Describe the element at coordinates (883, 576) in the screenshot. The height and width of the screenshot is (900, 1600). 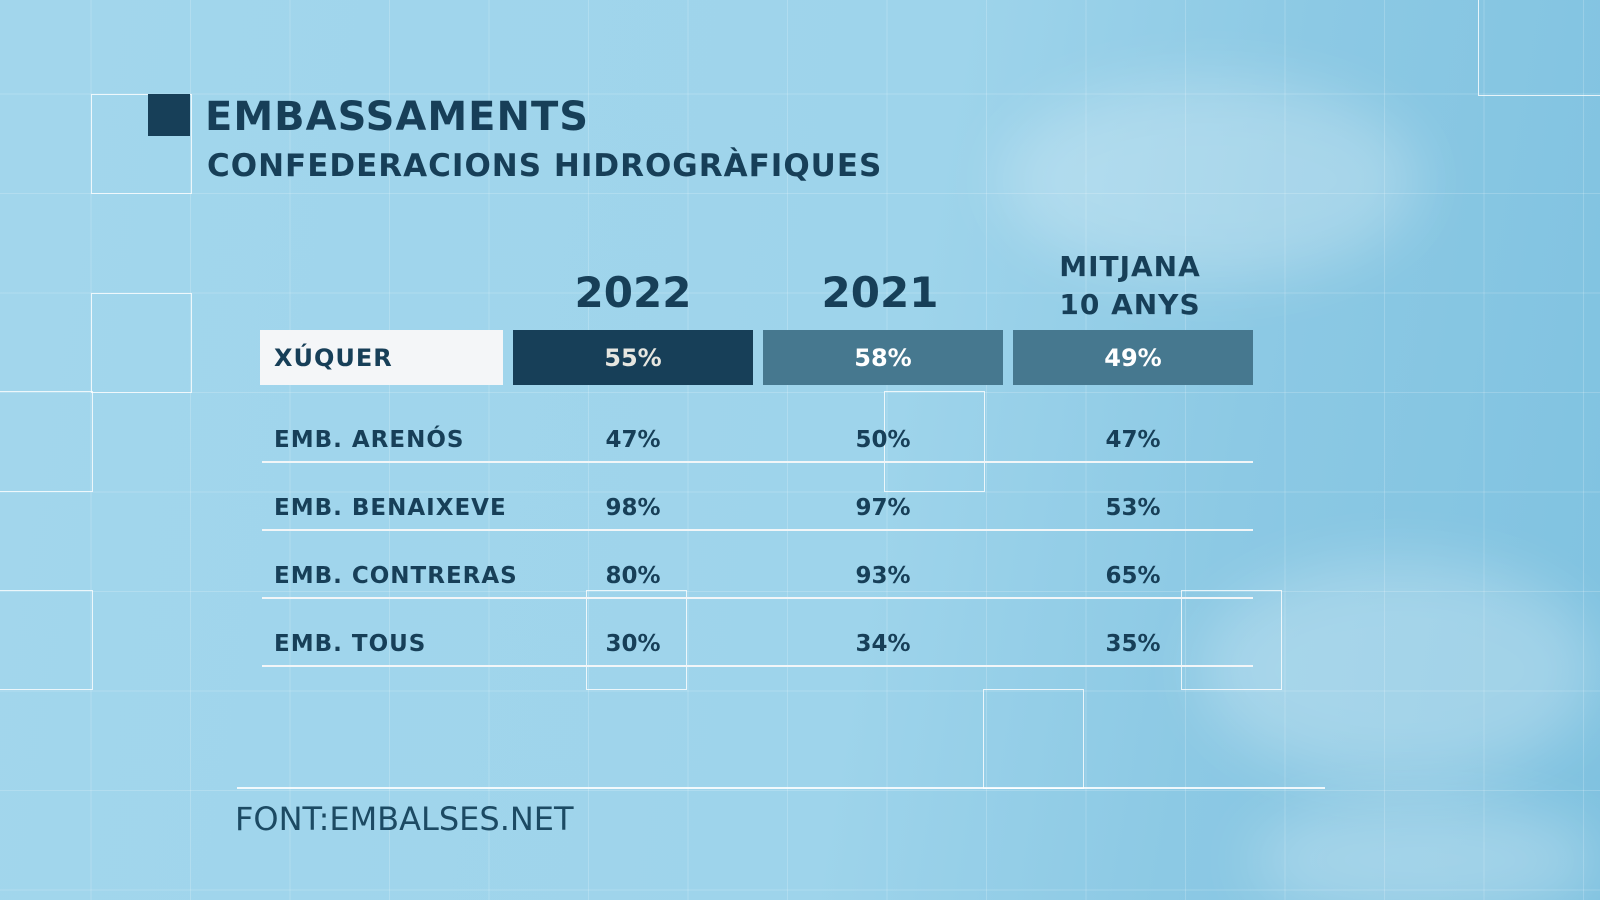
I see `value-2021: 93%` at that location.